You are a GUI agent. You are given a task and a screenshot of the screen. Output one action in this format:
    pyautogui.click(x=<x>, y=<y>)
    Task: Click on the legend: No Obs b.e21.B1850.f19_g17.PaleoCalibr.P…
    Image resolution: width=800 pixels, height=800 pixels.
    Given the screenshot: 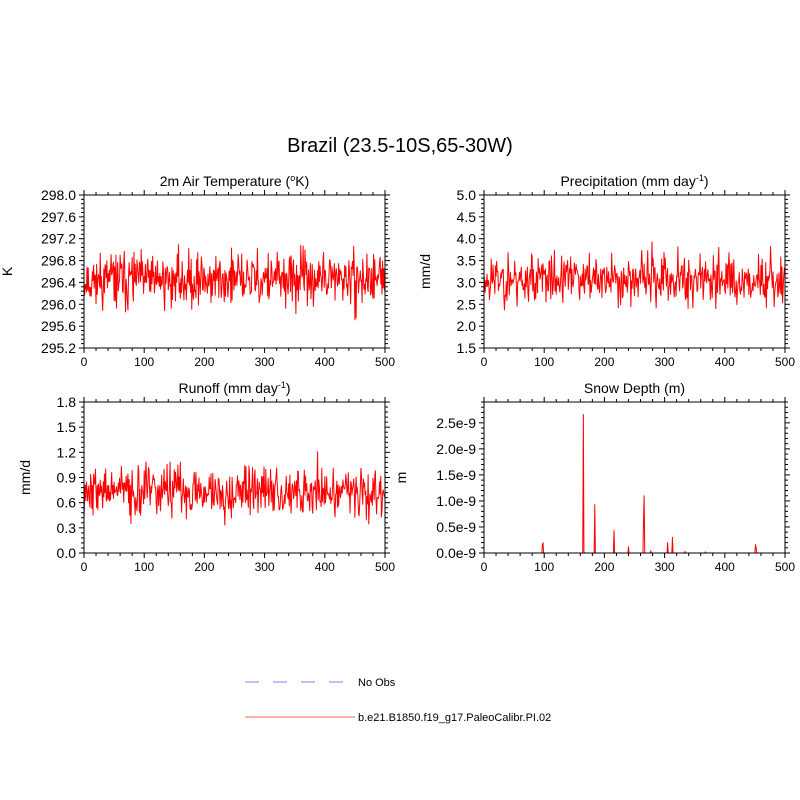 What is the action you would take?
    pyautogui.click(x=398, y=700)
    